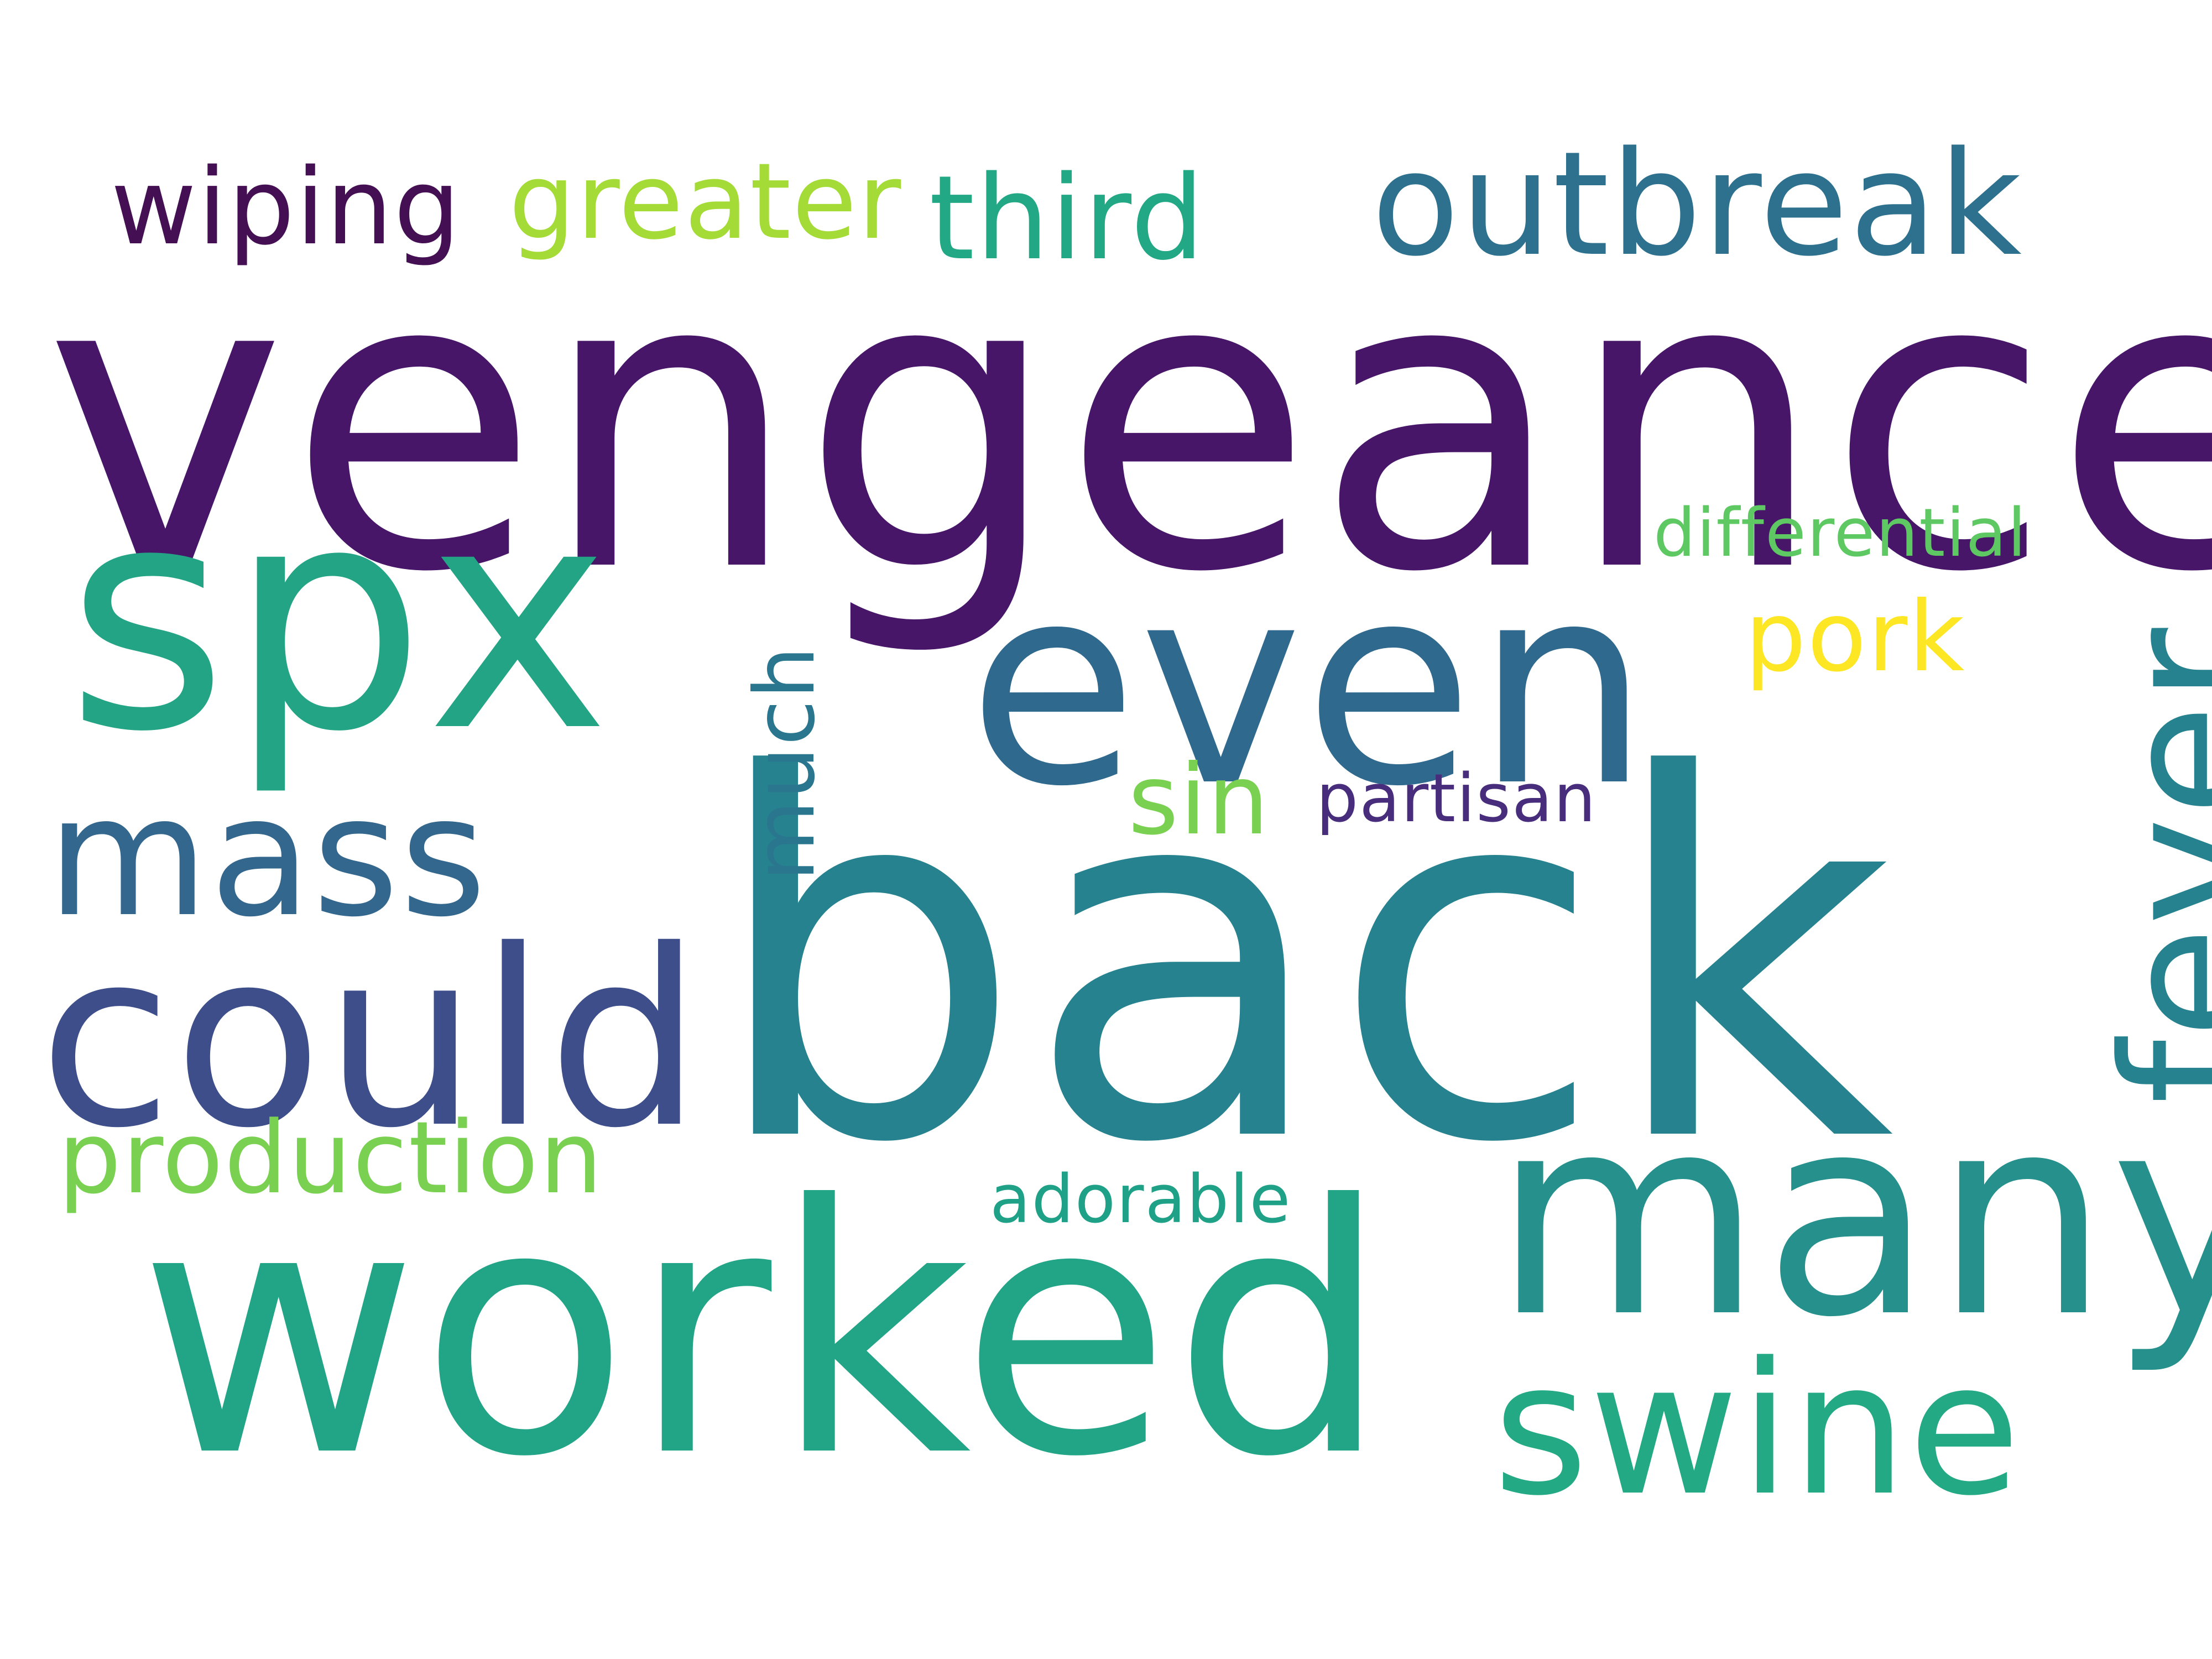 The width and height of the screenshot is (2212, 1659). Describe the element at coordinates (371, 1039) in the screenshot. I see `word-could: could` at that location.